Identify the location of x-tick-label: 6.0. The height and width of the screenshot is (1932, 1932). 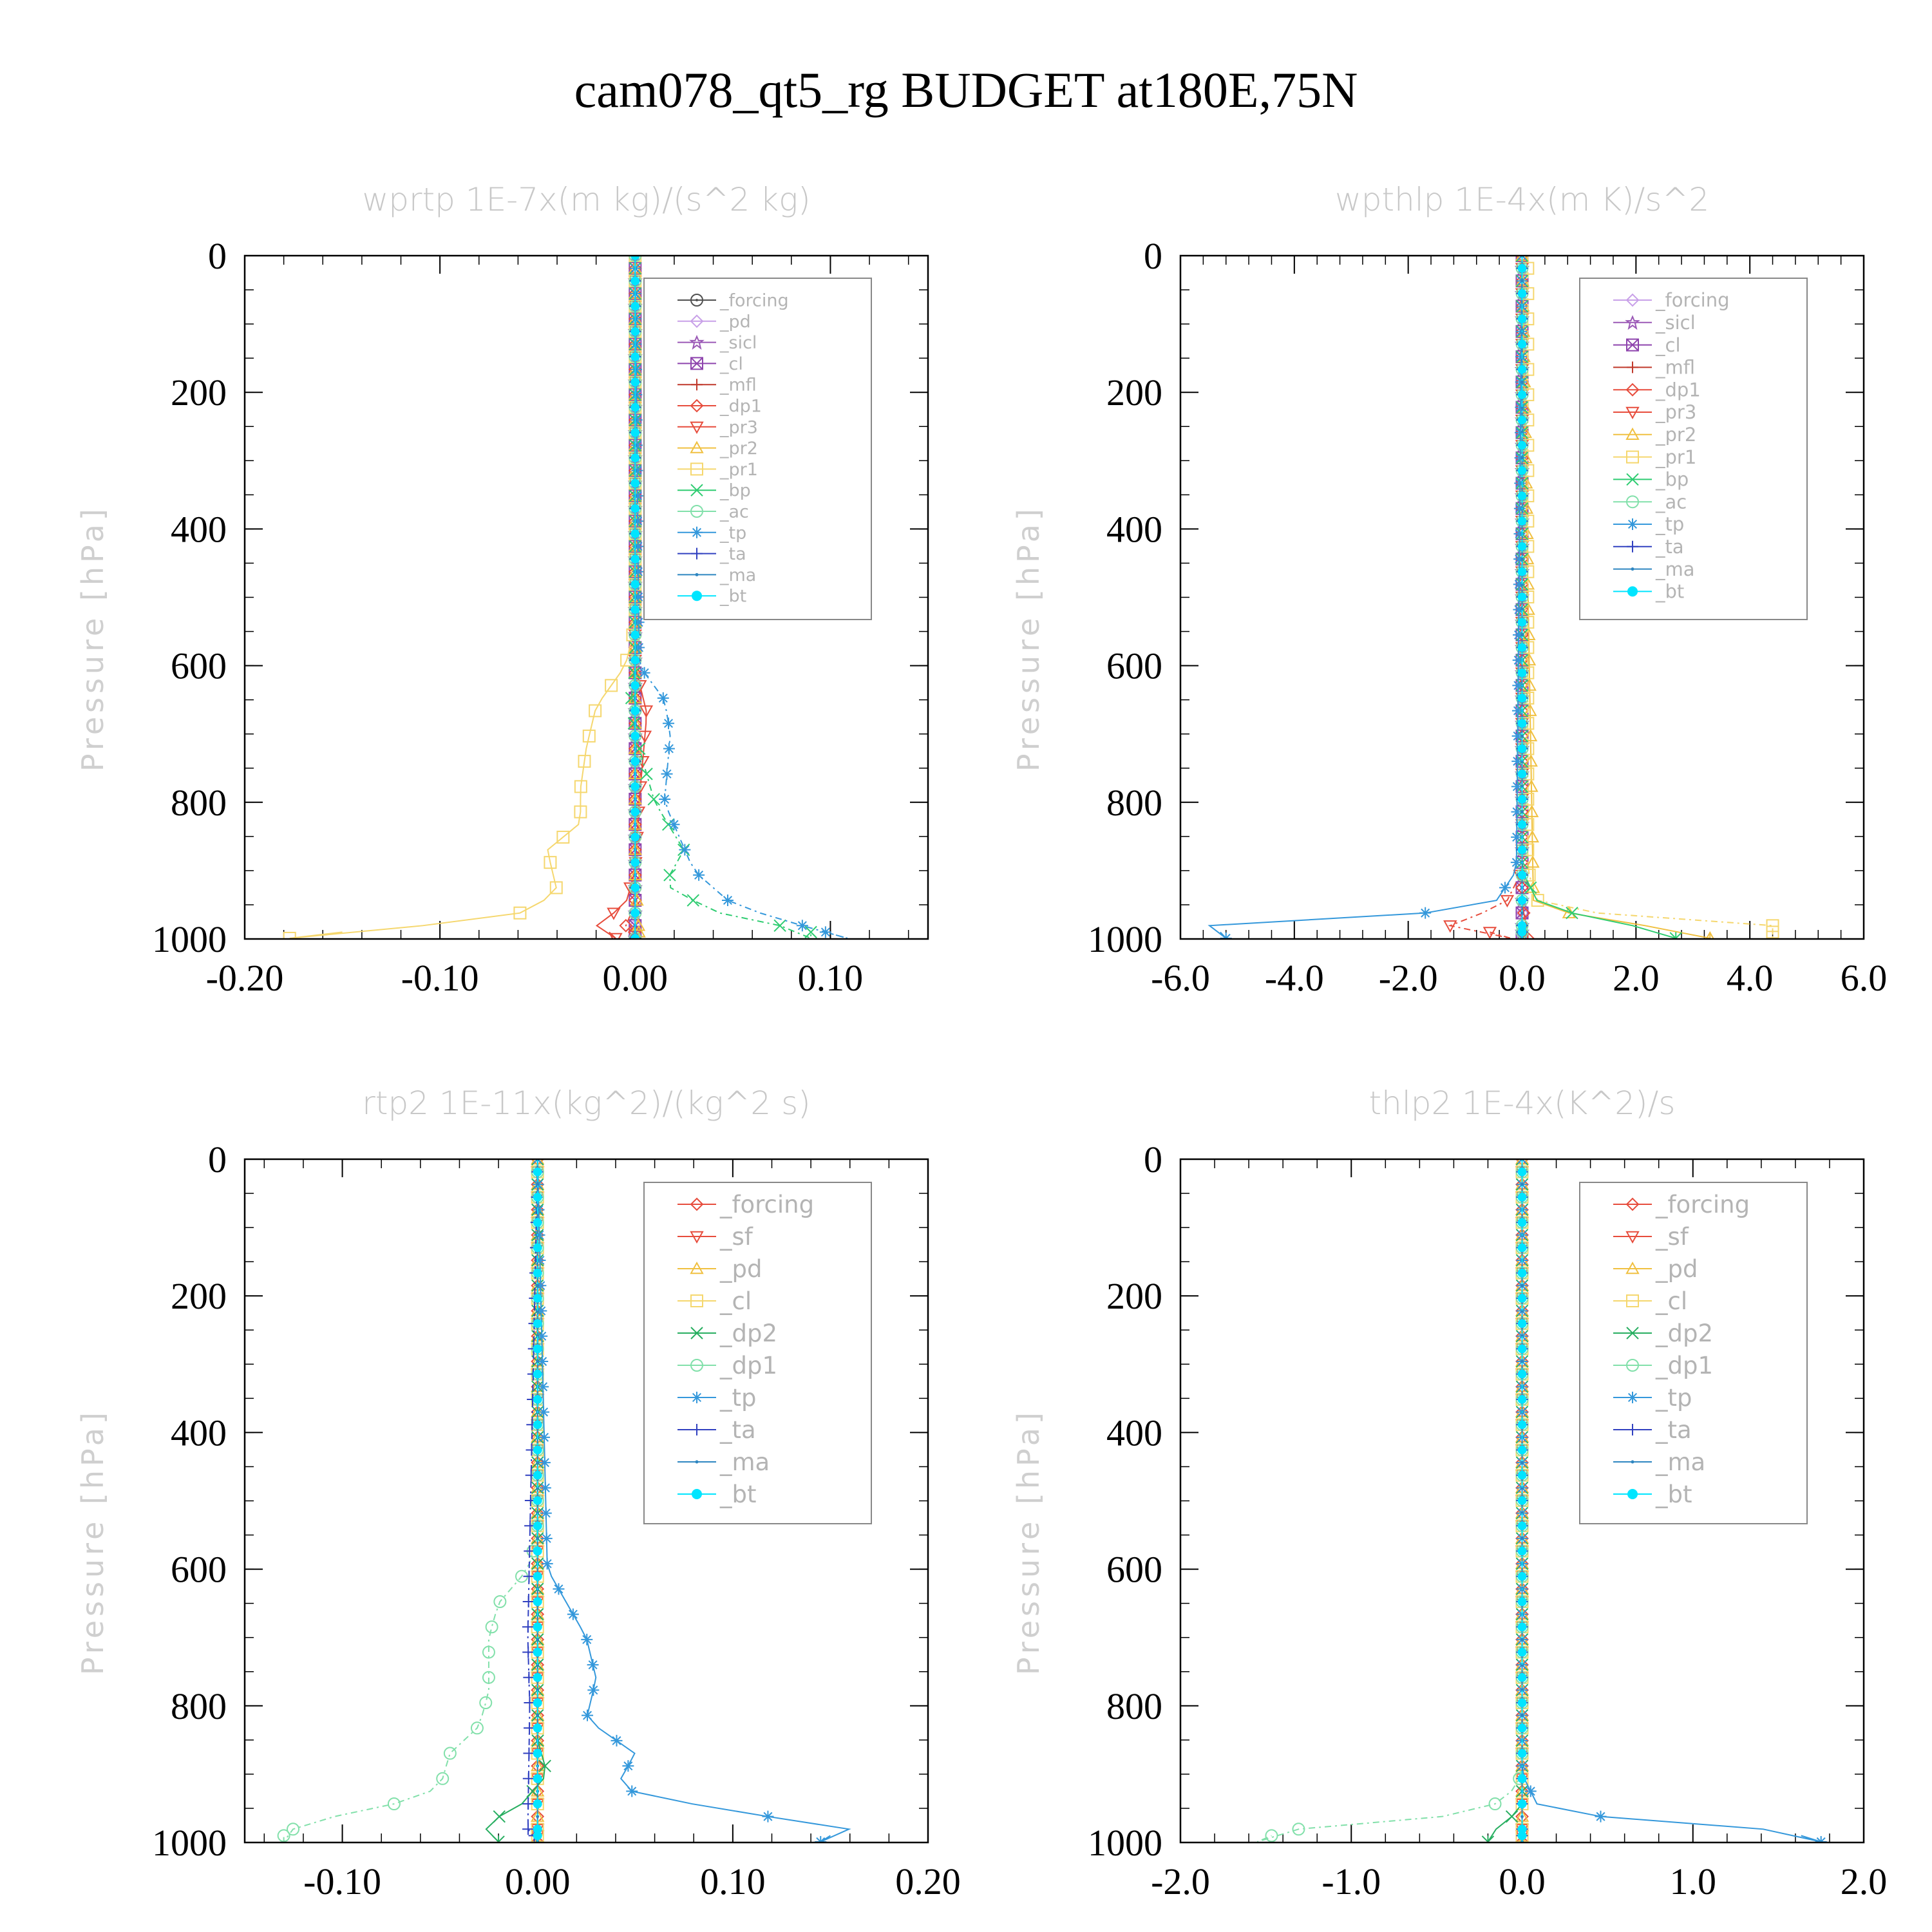
(1865, 978).